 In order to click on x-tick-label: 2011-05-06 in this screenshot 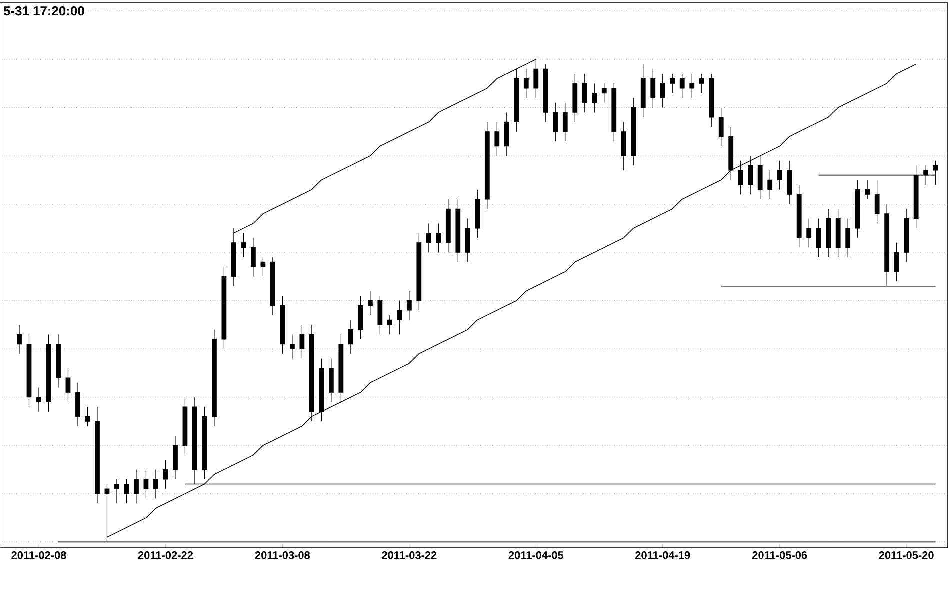, I will do `click(780, 556)`.